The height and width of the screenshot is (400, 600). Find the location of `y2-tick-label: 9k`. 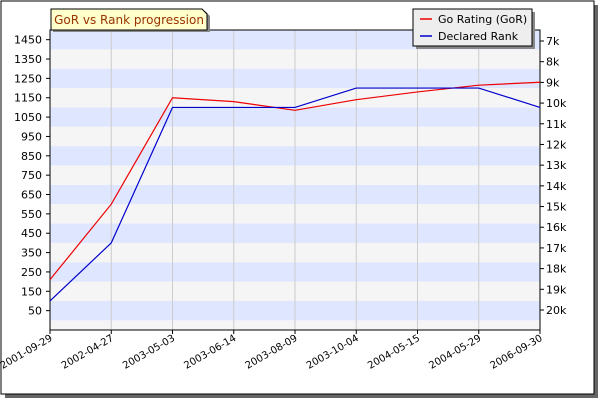

y2-tick-label: 9k is located at coordinates (553, 82).